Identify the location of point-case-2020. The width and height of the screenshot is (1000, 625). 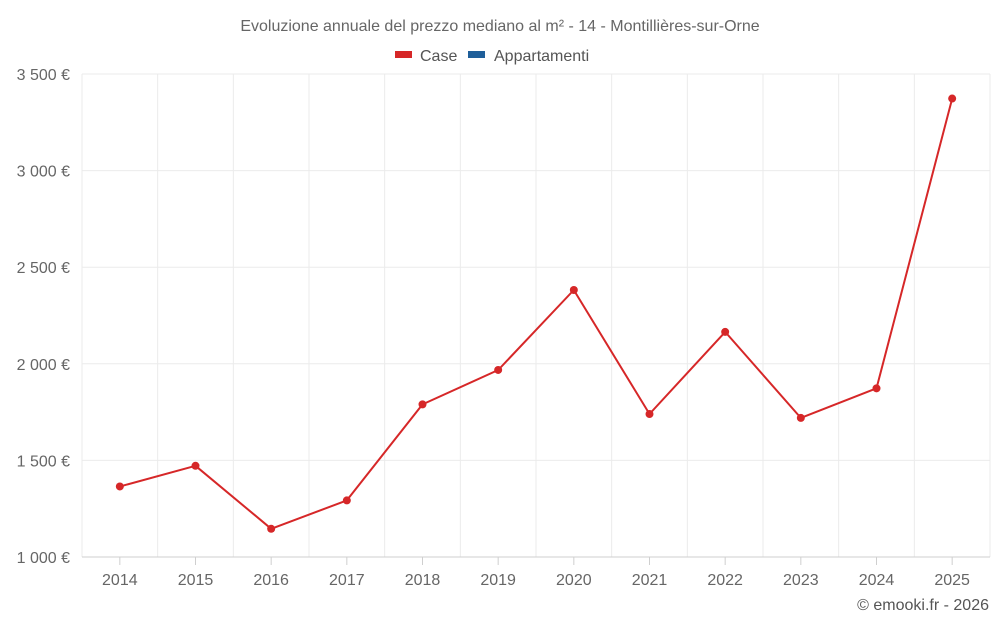
(573, 289).